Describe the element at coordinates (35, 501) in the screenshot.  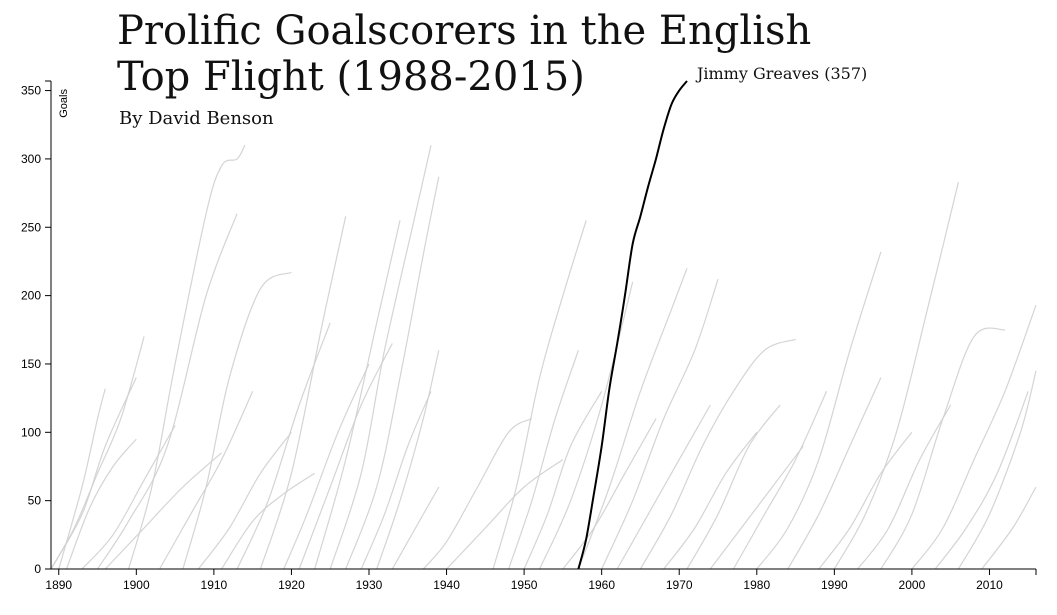
I see `y-tick-label: 50` at that location.